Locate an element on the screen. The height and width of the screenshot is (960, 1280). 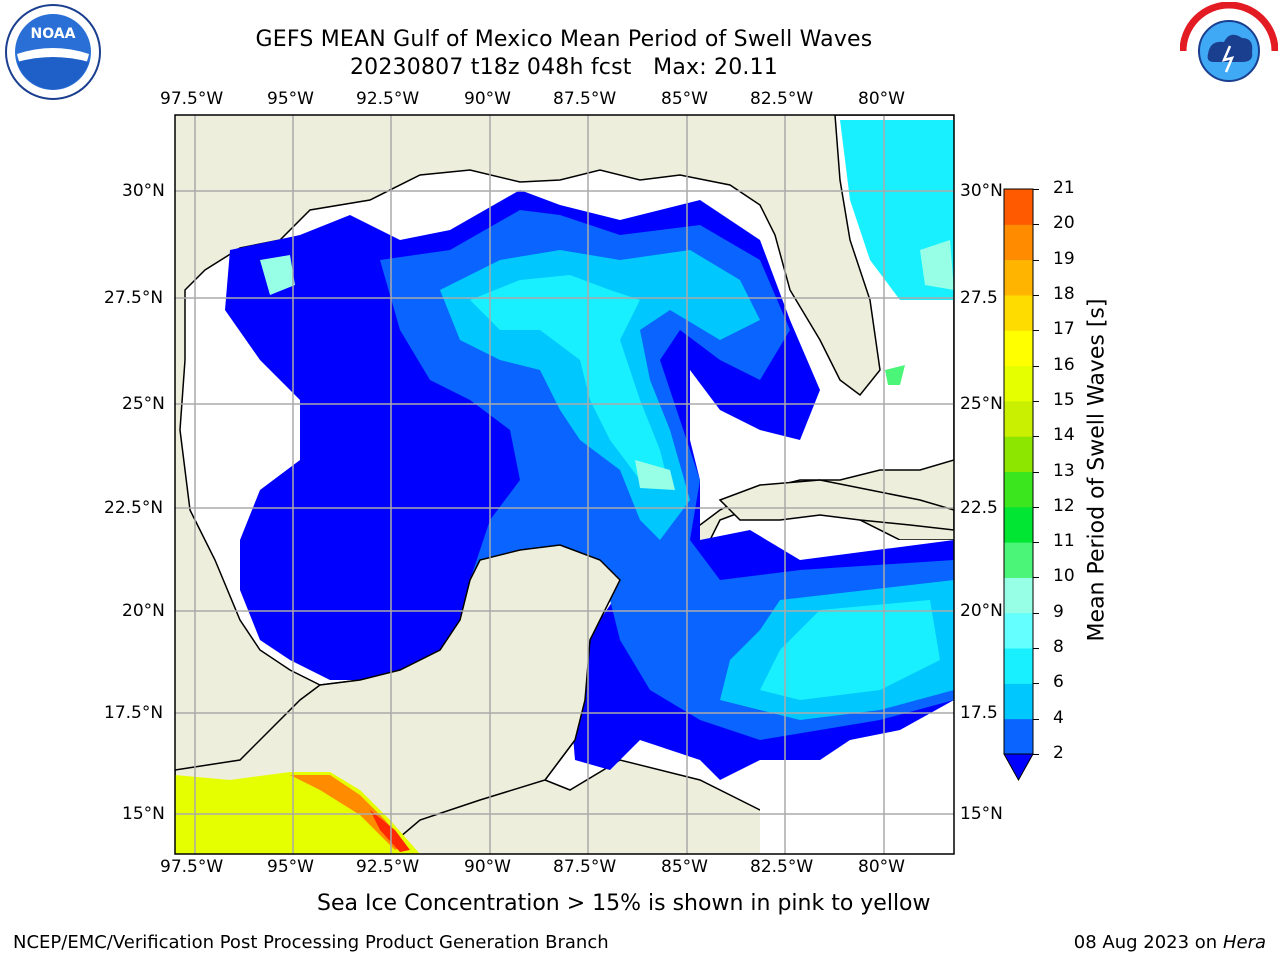
pacific-sea-ice is located at coordinates (297, 813).